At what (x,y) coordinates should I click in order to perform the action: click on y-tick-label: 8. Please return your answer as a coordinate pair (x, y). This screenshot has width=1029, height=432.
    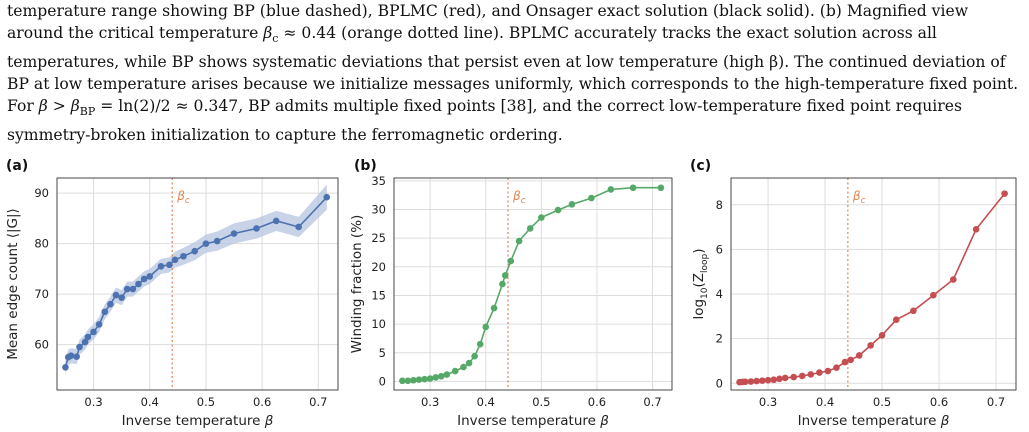
    Looking at the image, I should click on (719, 205).